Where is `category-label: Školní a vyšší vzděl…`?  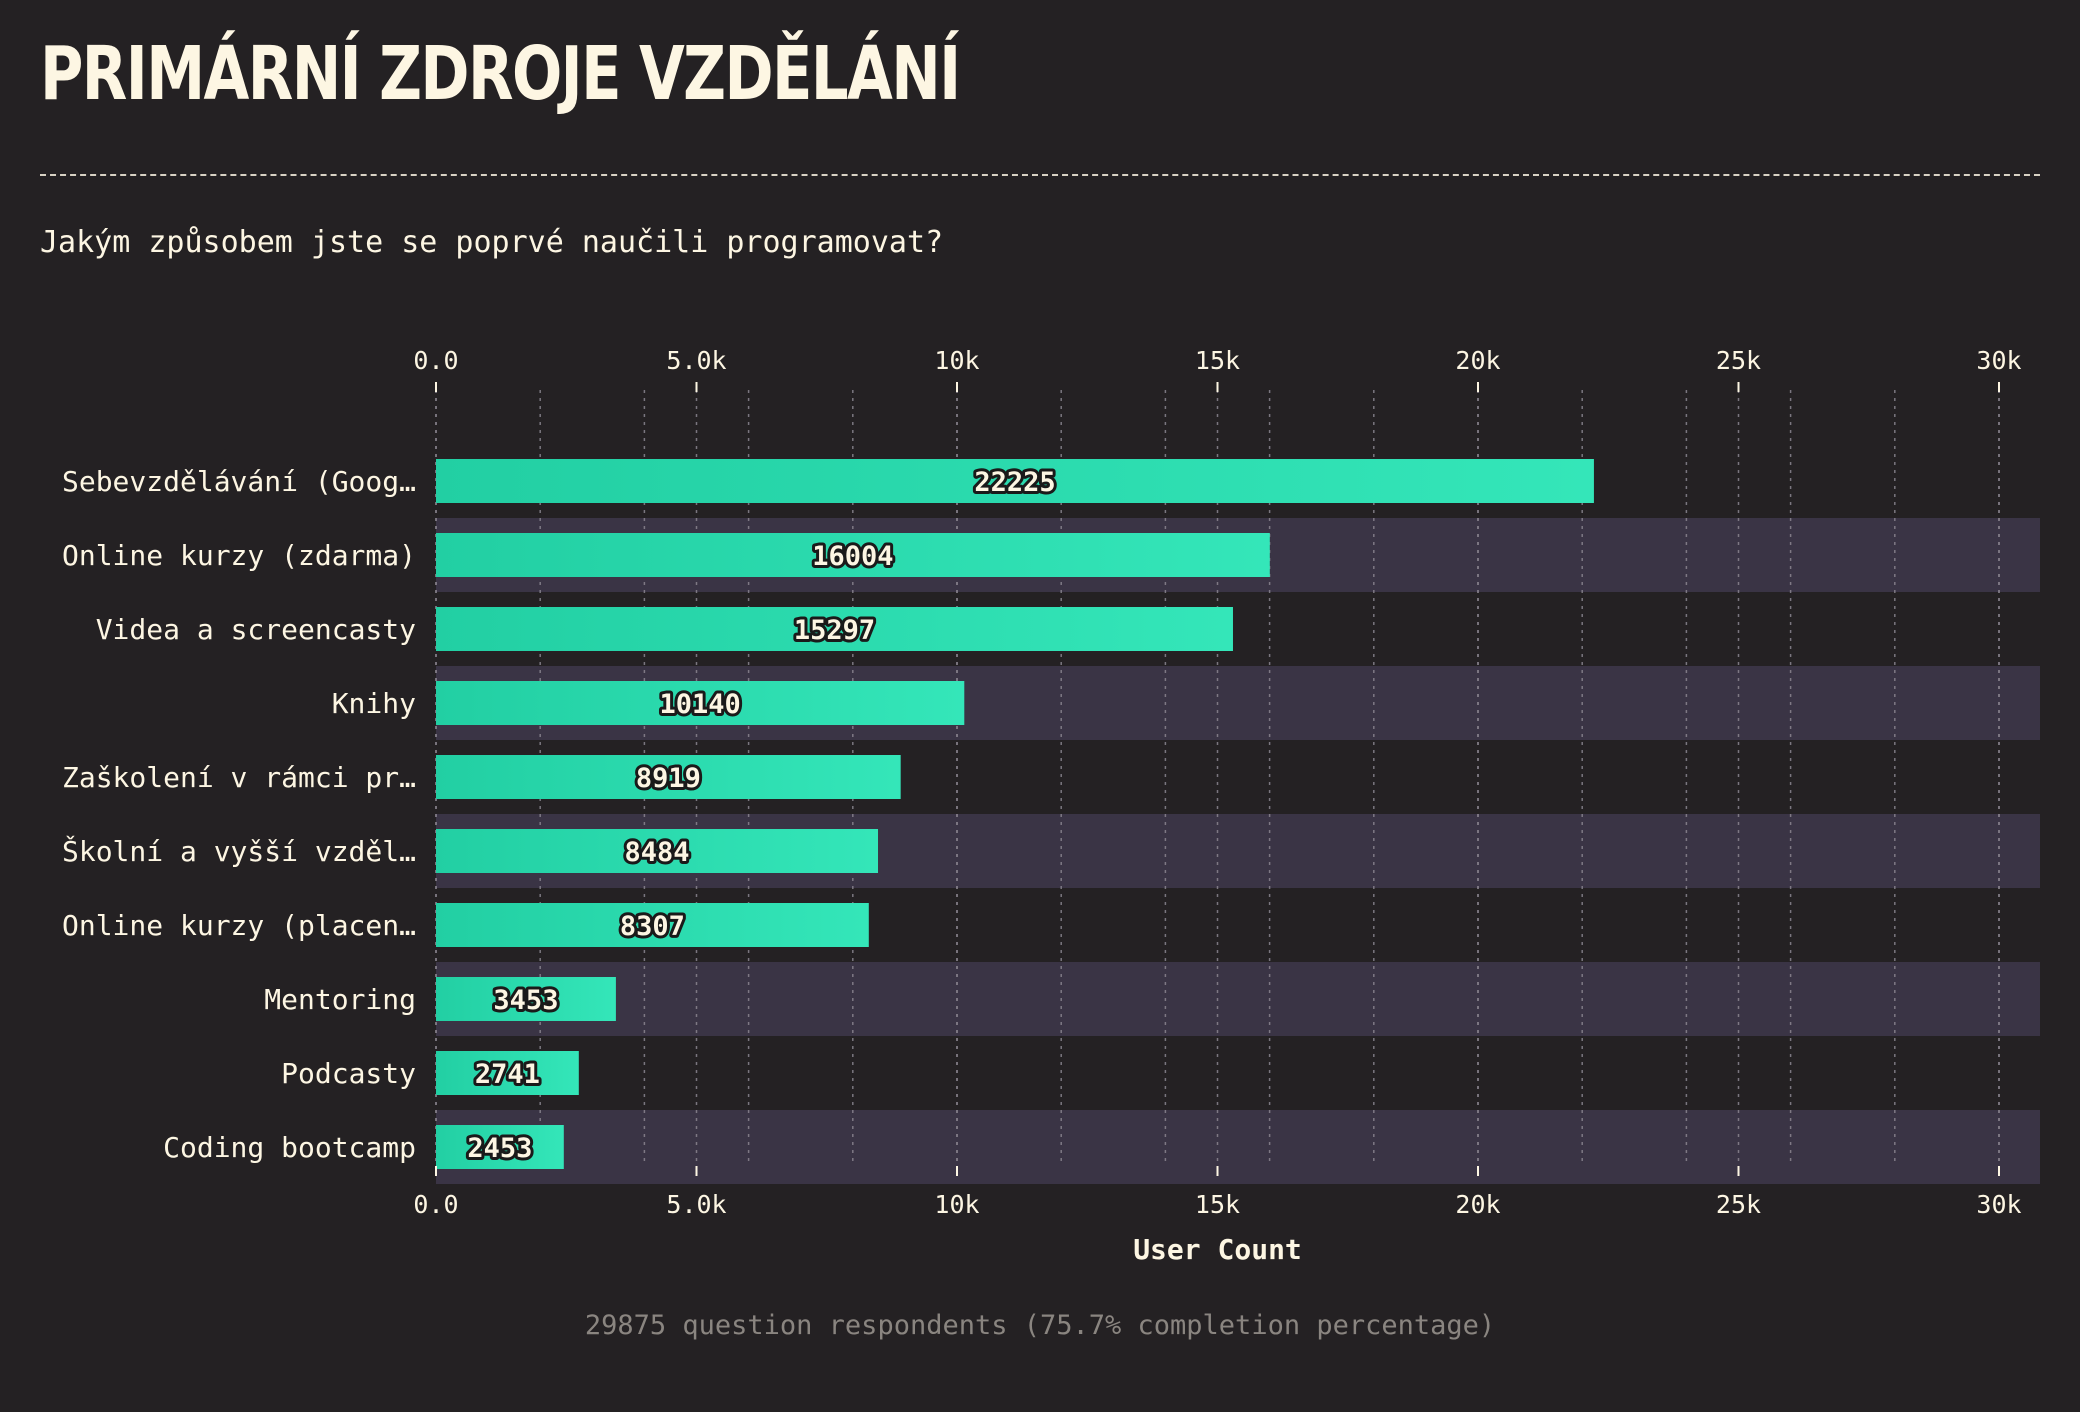 category-label: Školní a vyšší vzděl… is located at coordinates (239, 851).